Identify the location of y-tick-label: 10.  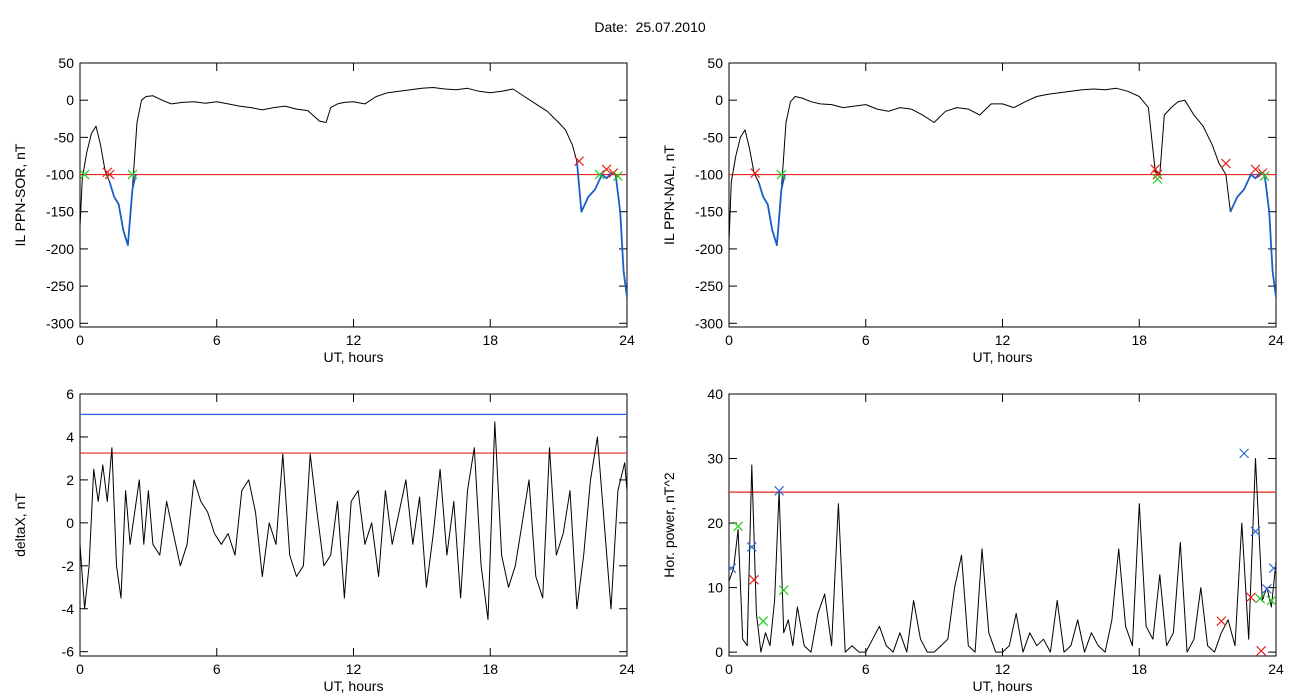
(715, 588).